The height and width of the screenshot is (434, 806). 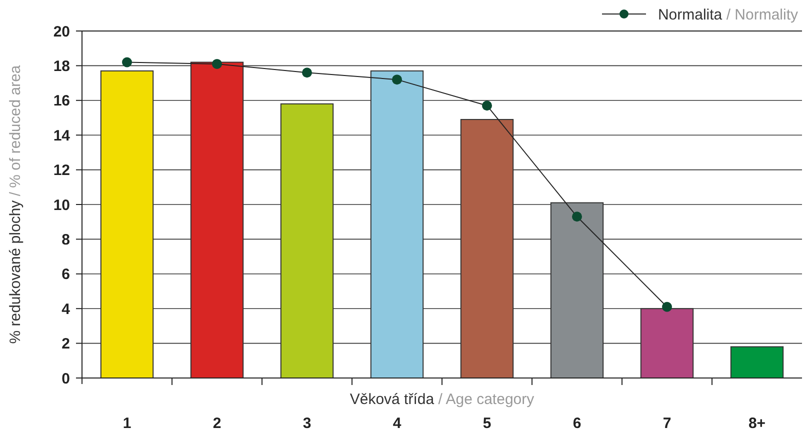 I want to click on legend-label: Normalita / Normality, so click(x=728, y=15).